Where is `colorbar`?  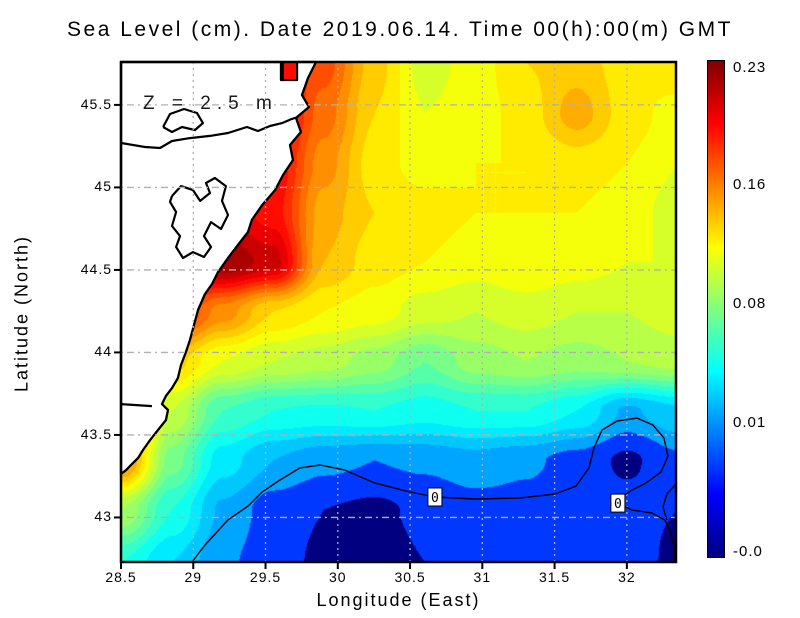 colorbar is located at coordinates (716, 309).